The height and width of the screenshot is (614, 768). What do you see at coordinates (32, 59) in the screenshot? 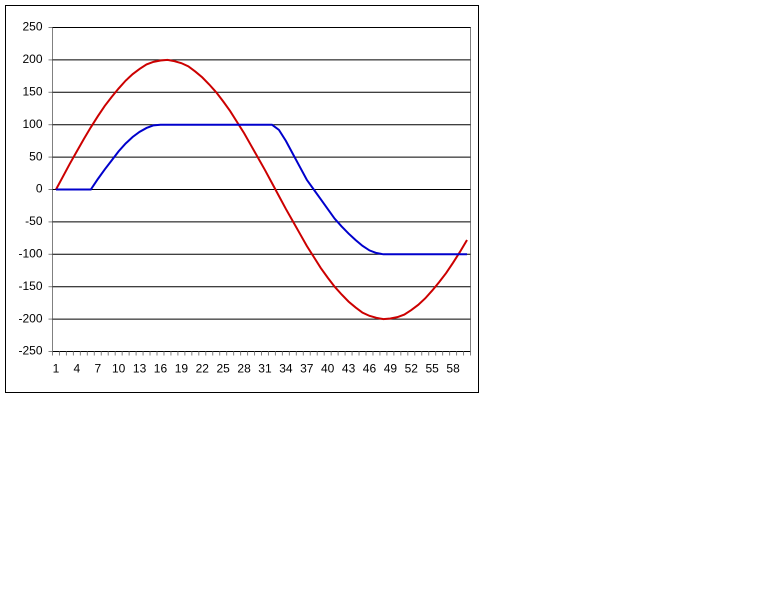
I see `y-tick-label: 200` at bounding box center [32, 59].